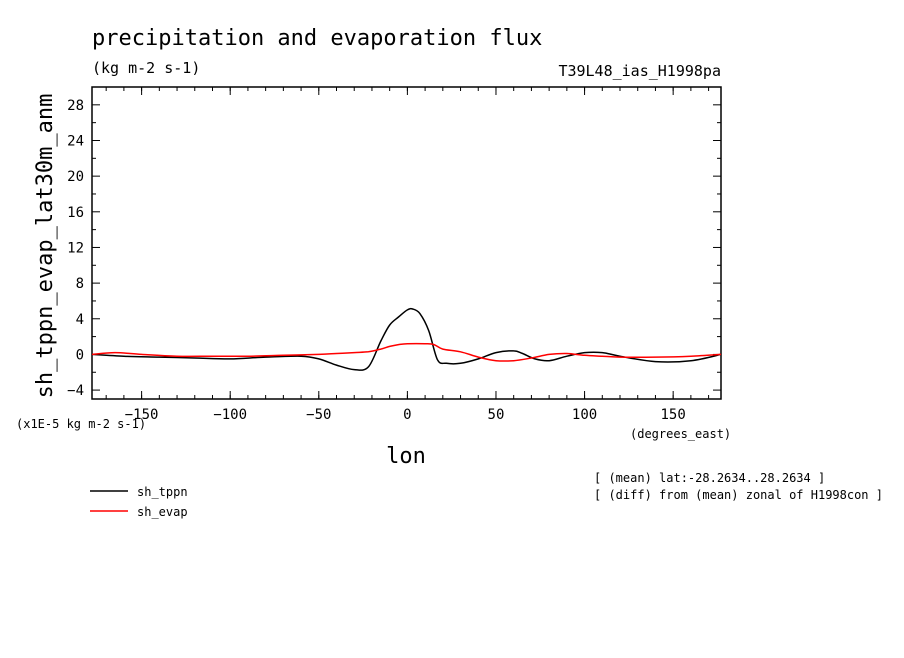  Describe the element at coordinates (146, 68) in the screenshot. I see `chart-units: (kg m-2 s-1)` at that location.